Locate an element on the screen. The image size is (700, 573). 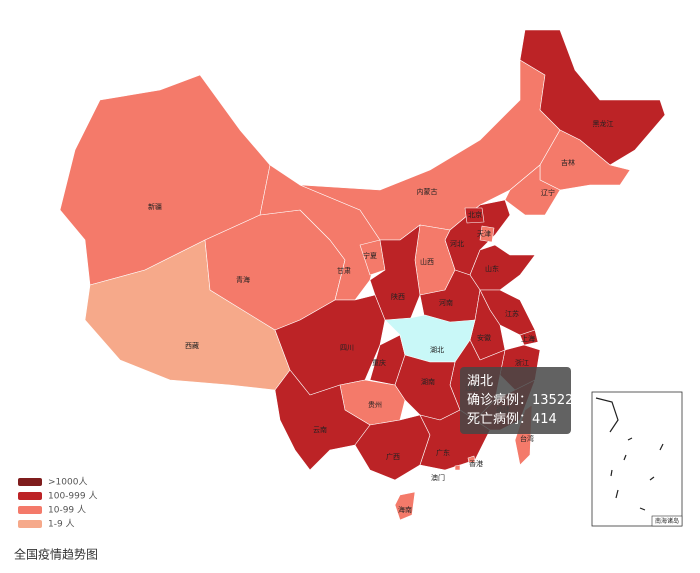
province-label: 湖北 is located at coordinates (437, 349).